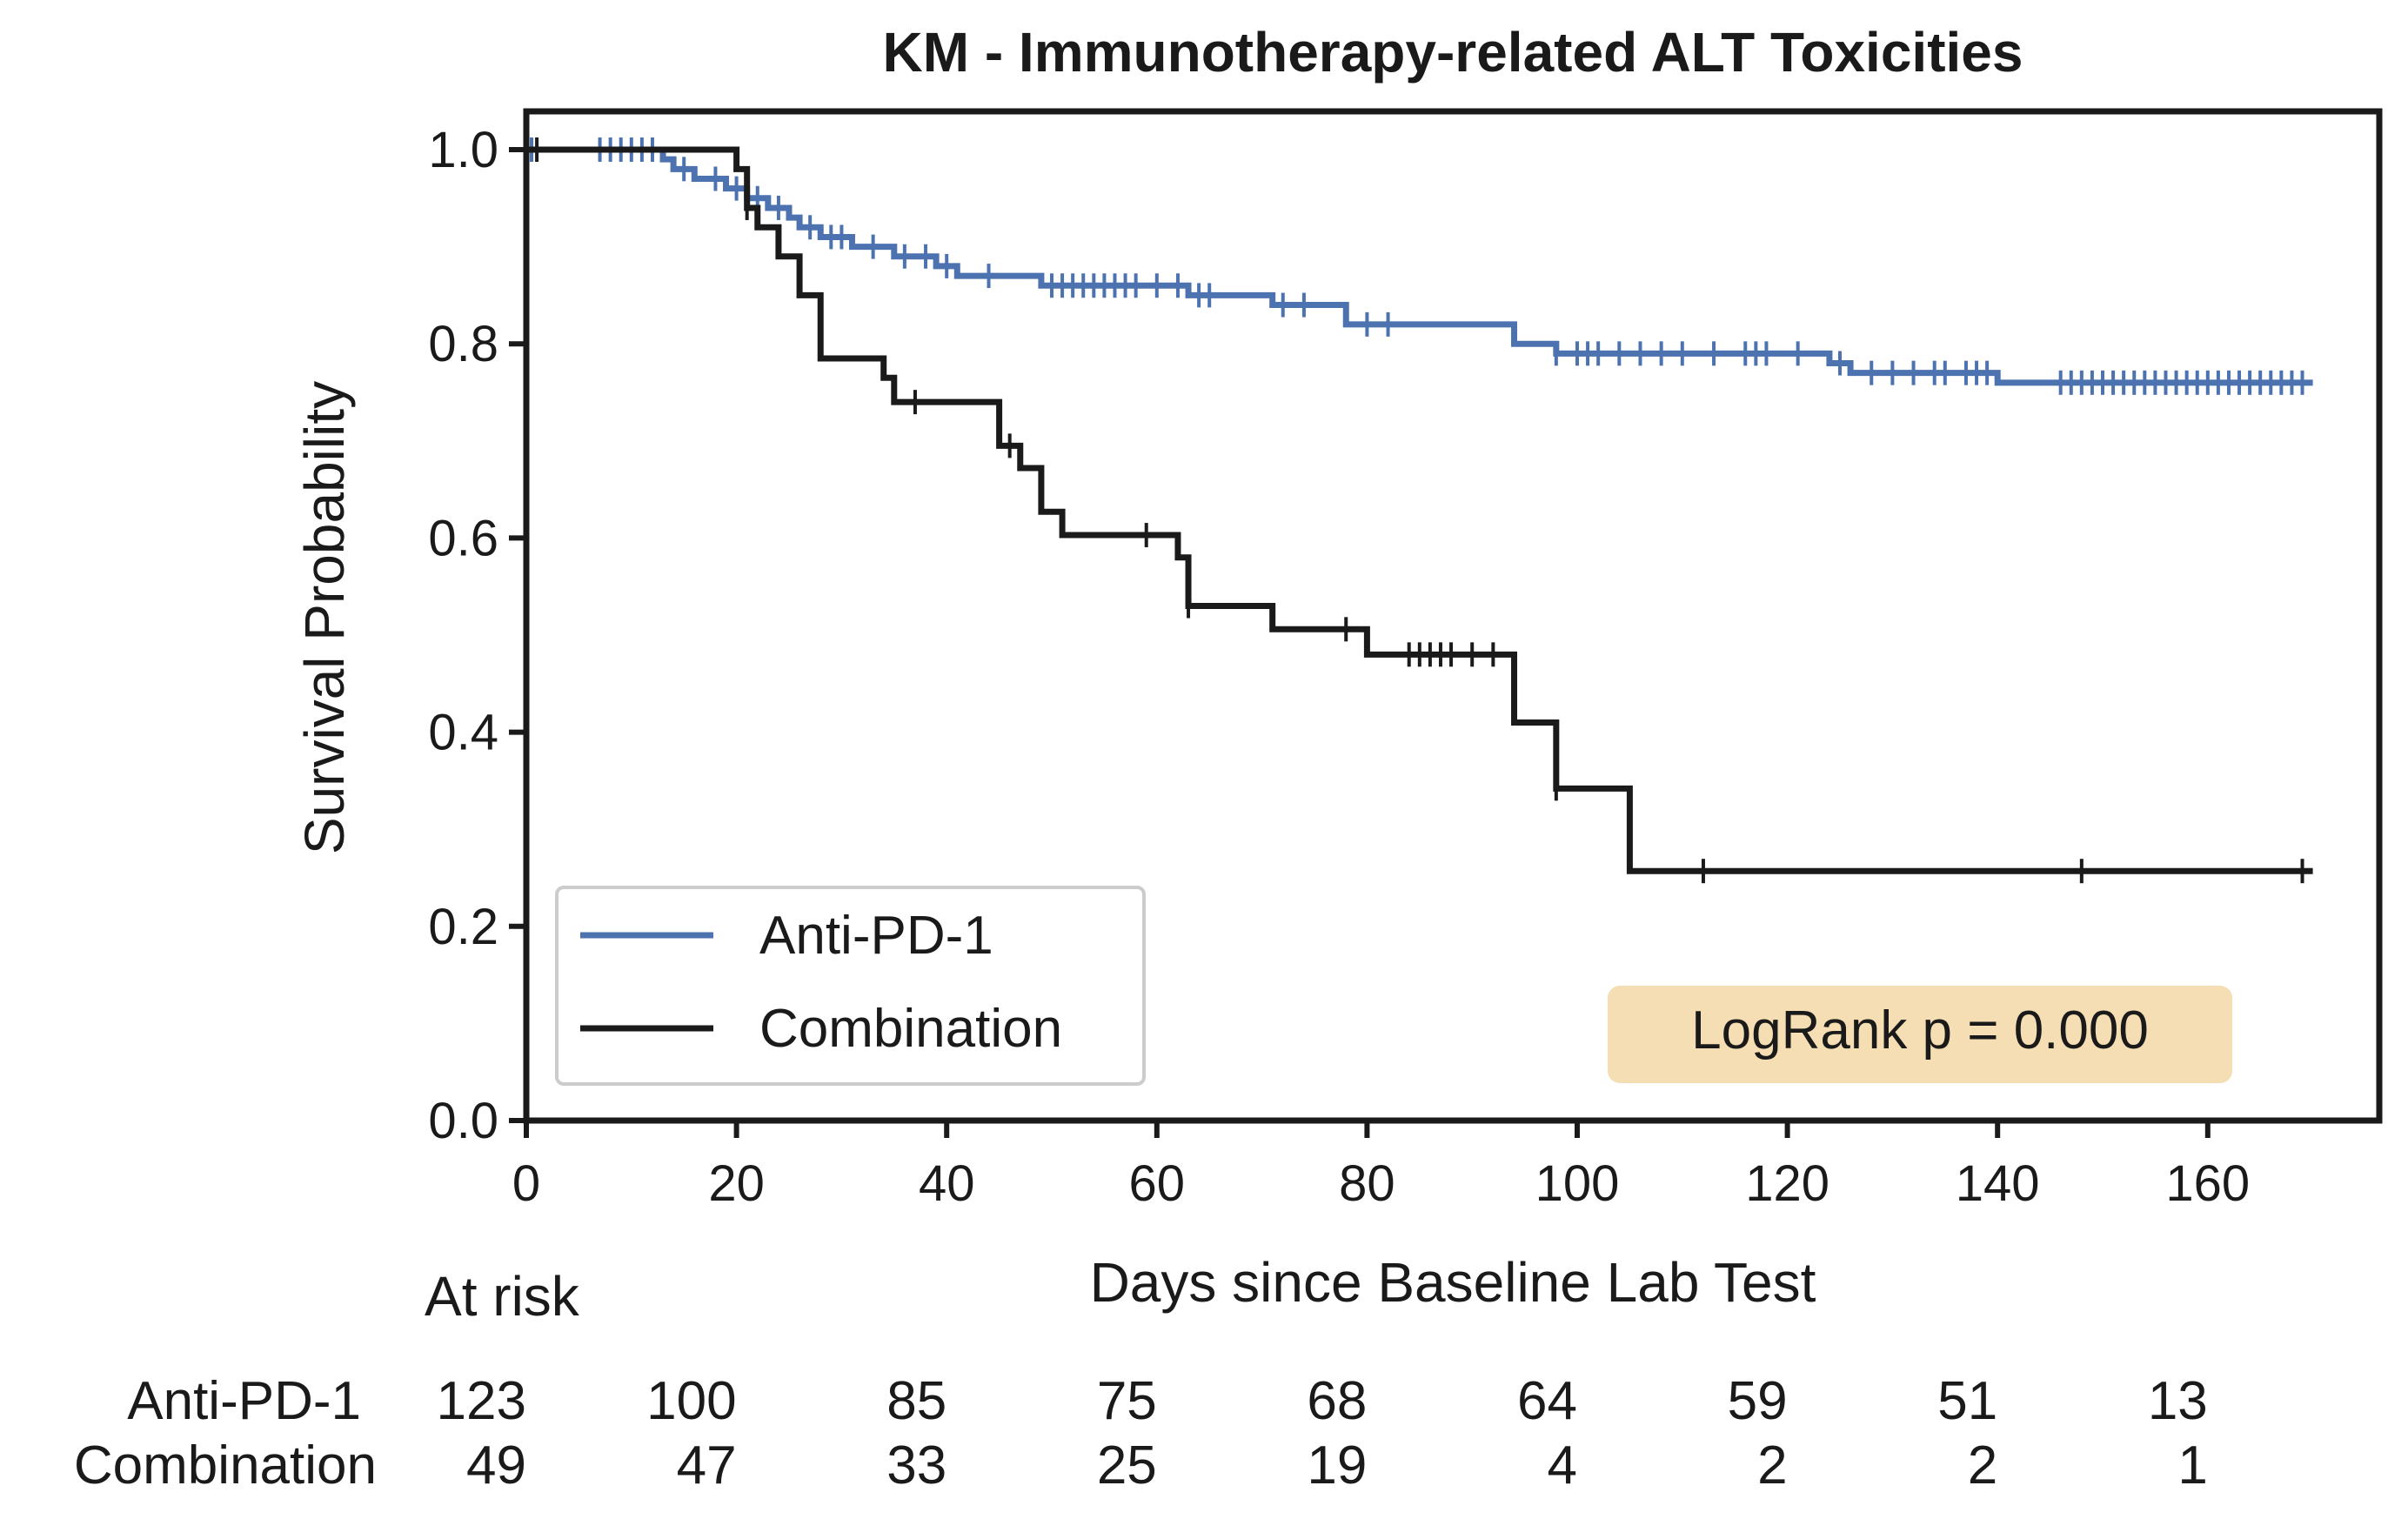  What do you see at coordinates (707, 1465) in the screenshot?
I see `at-risk-count: 47` at bounding box center [707, 1465].